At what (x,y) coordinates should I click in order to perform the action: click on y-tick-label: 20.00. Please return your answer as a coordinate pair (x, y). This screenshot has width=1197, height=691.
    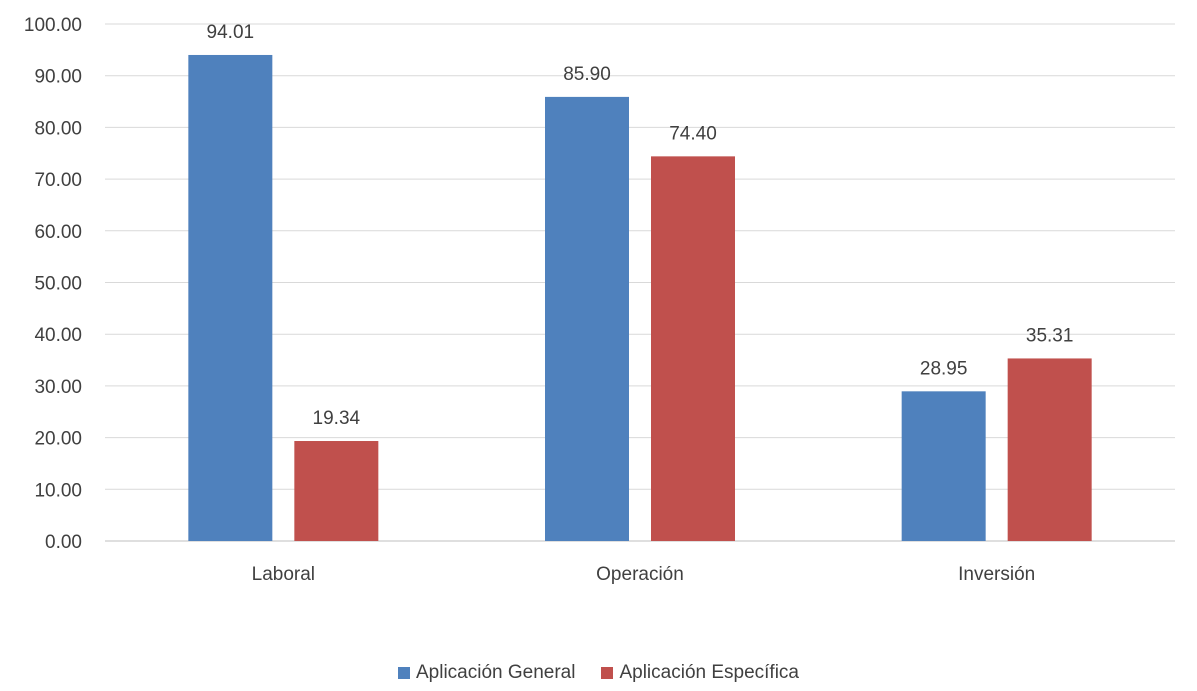
    Looking at the image, I should click on (58, 439).